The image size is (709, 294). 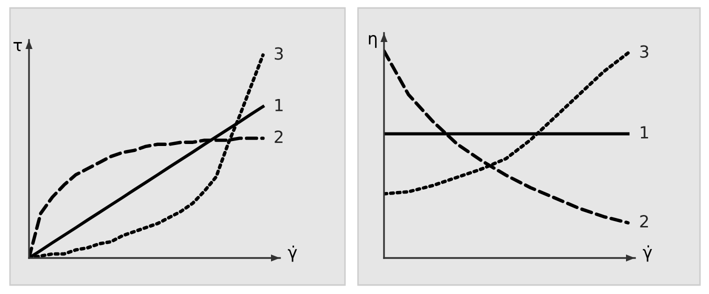 What do you see at coordinates (18, 47) in the screenshot?
I see `y-axis-title: τ` at bounding box center [18, 47].